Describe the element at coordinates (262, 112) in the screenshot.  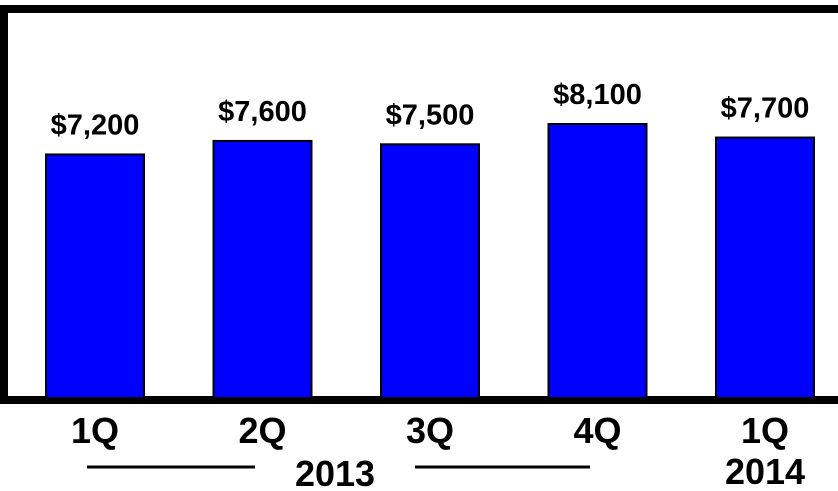
I see `value-label-2: $7,600` at that location.